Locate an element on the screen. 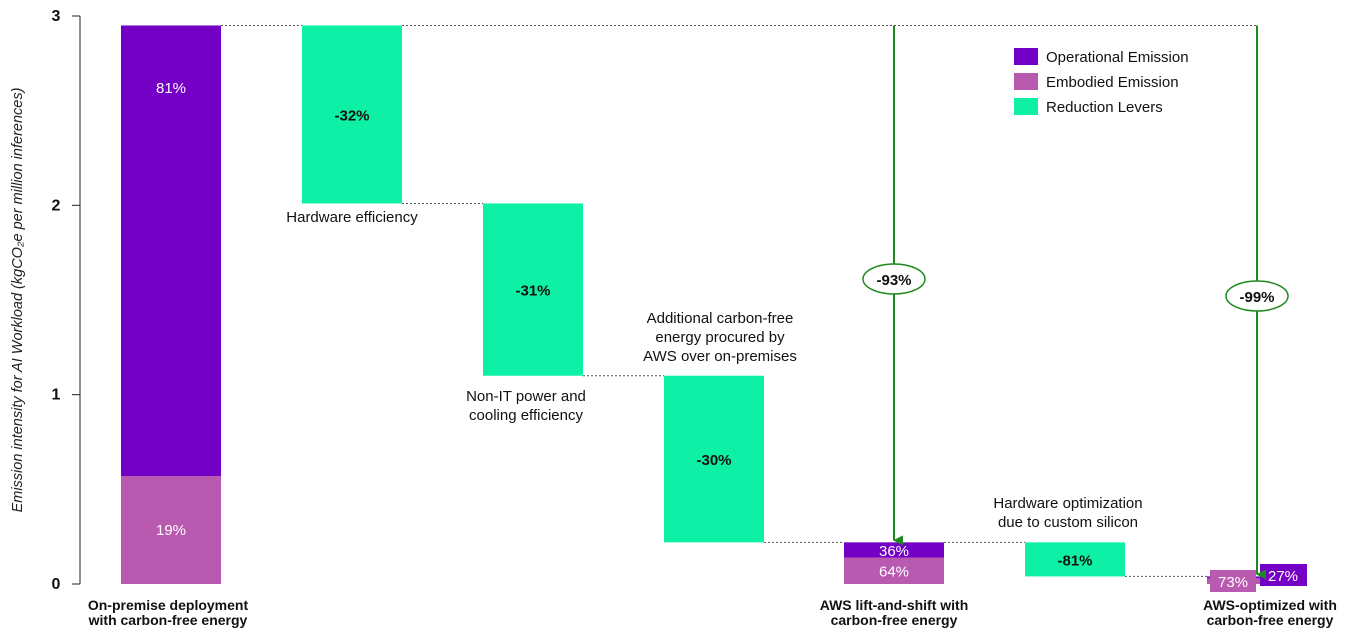 The height and width of the screenshot is (629, 1348). lever-label: Hardware optimization is located at coordinates (1067, 503).